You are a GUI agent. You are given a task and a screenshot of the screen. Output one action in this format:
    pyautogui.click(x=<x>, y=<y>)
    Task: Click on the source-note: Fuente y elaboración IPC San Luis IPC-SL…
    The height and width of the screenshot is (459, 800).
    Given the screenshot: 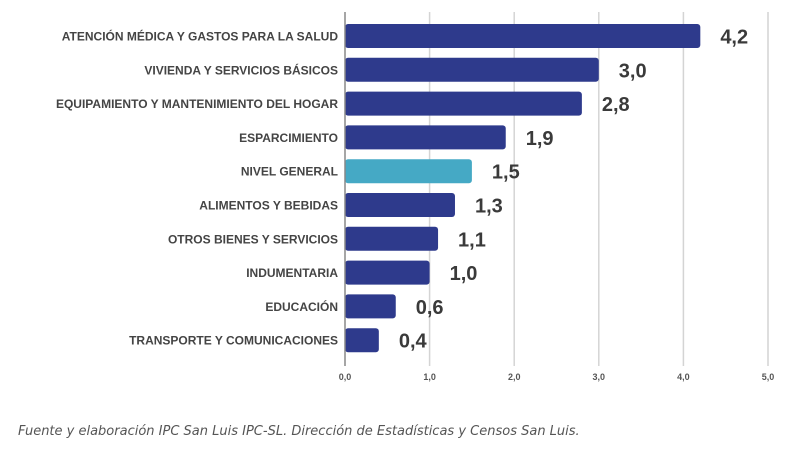 What is the action you would take?
    pyautogui.click(x=299, y=431)
    